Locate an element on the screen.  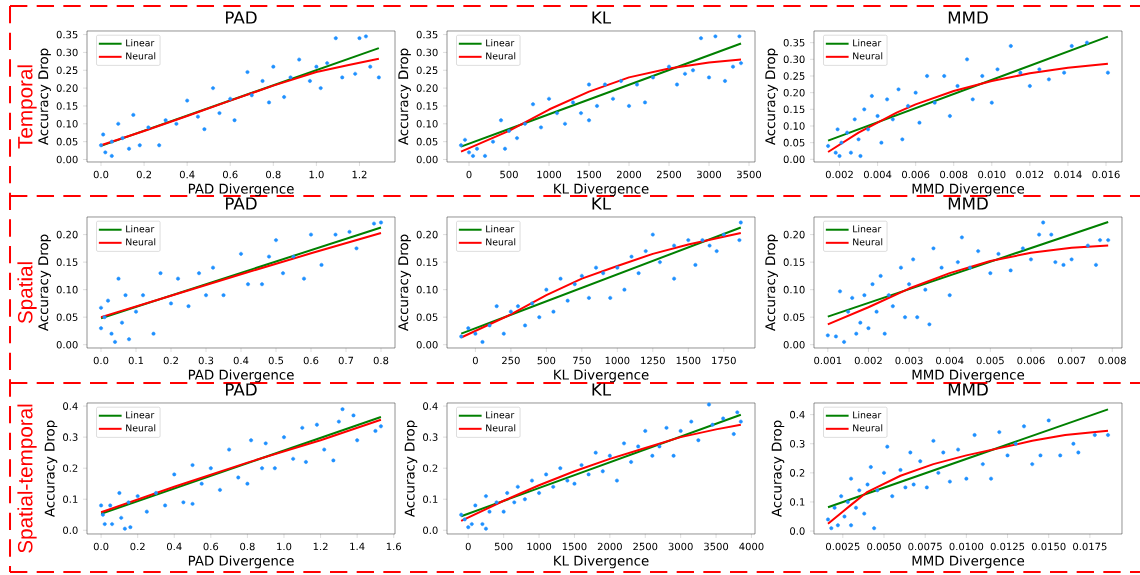
y-tick-label: 0.30 is located at coordinates (794, 59).